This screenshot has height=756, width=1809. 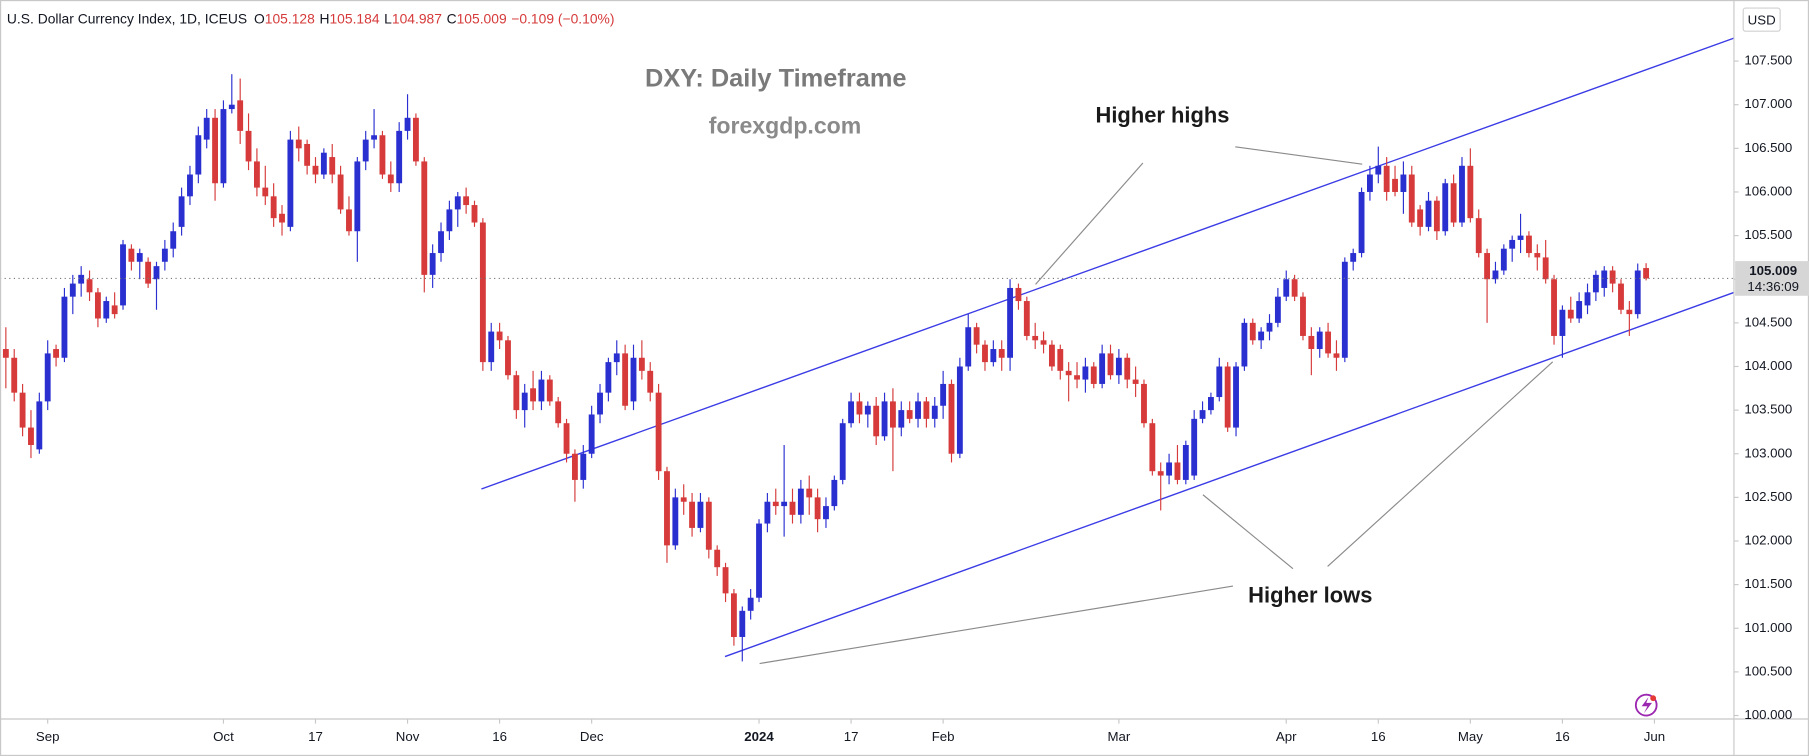 I want to click on chart-title: DXY: Daily Timeframe, so click(x=776, y=78).